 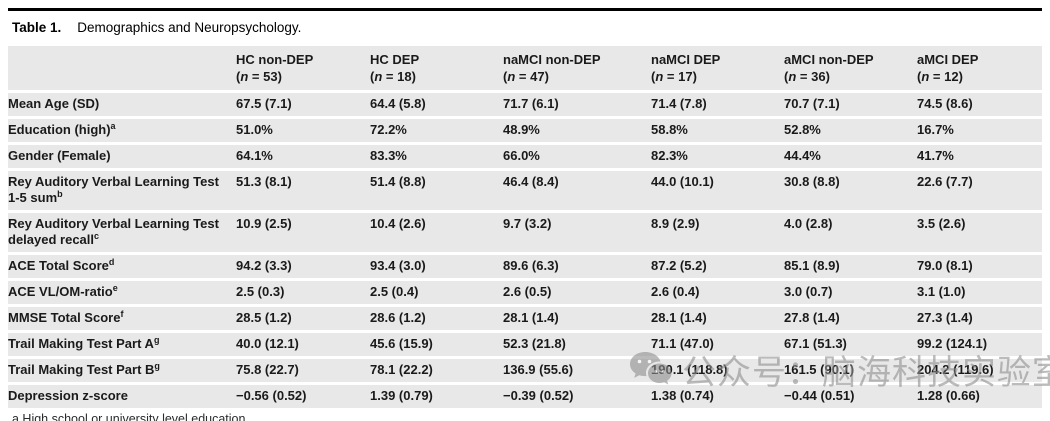 I want to click on footnote-marker: d, so click(x=111, y=262).